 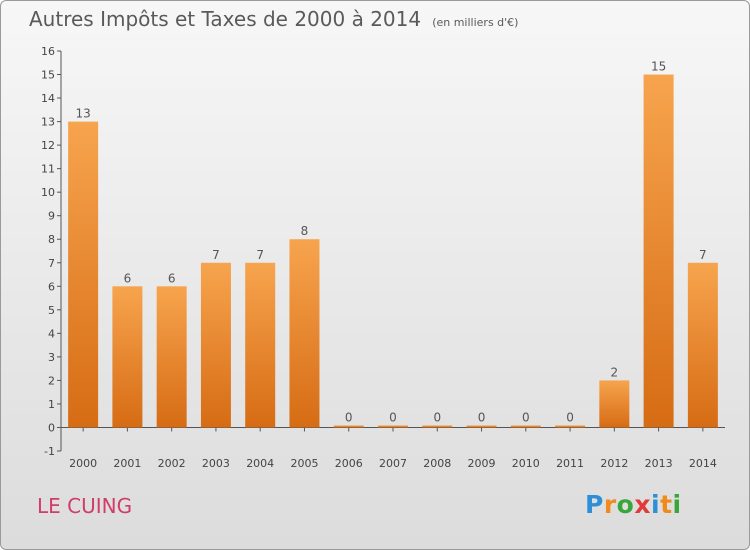 What do you see at coordinates (625, 504) in the screenshot?
I see `logo-letter: o` at bounding box center [625, 504].